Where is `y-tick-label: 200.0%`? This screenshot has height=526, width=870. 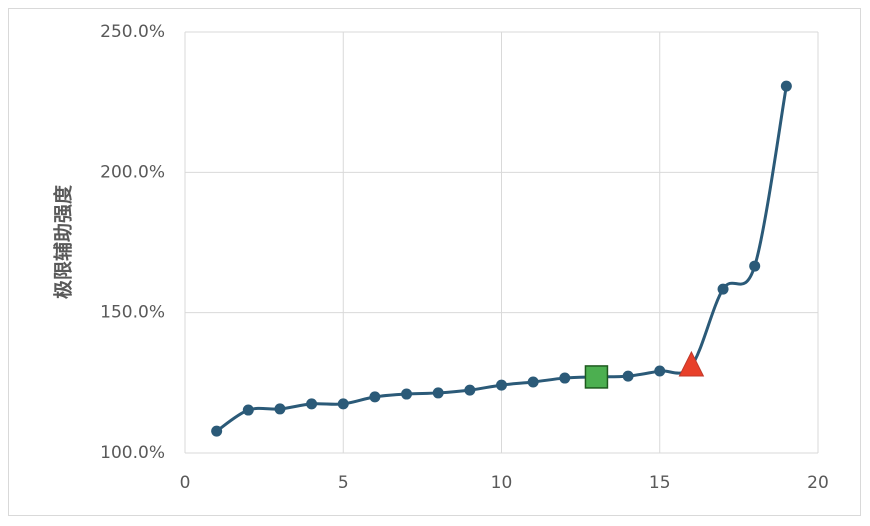
y-tick-label: 200.0% is located at coordinates (132, 172).